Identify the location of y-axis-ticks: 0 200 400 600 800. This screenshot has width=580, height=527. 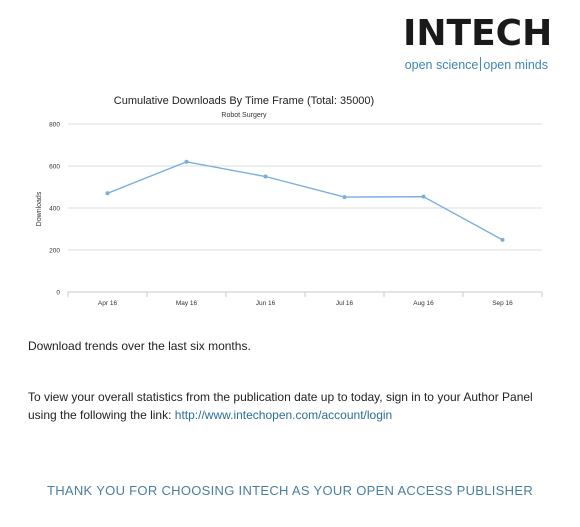
(54, 209).